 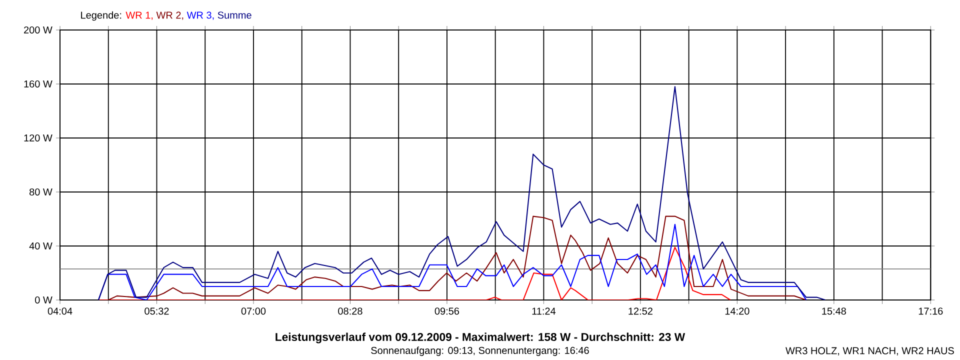 What do you see at coordinates (544, 311) in the screenshot?
I see `x-tick-label: 11:24` at bounding box center [544, 311].